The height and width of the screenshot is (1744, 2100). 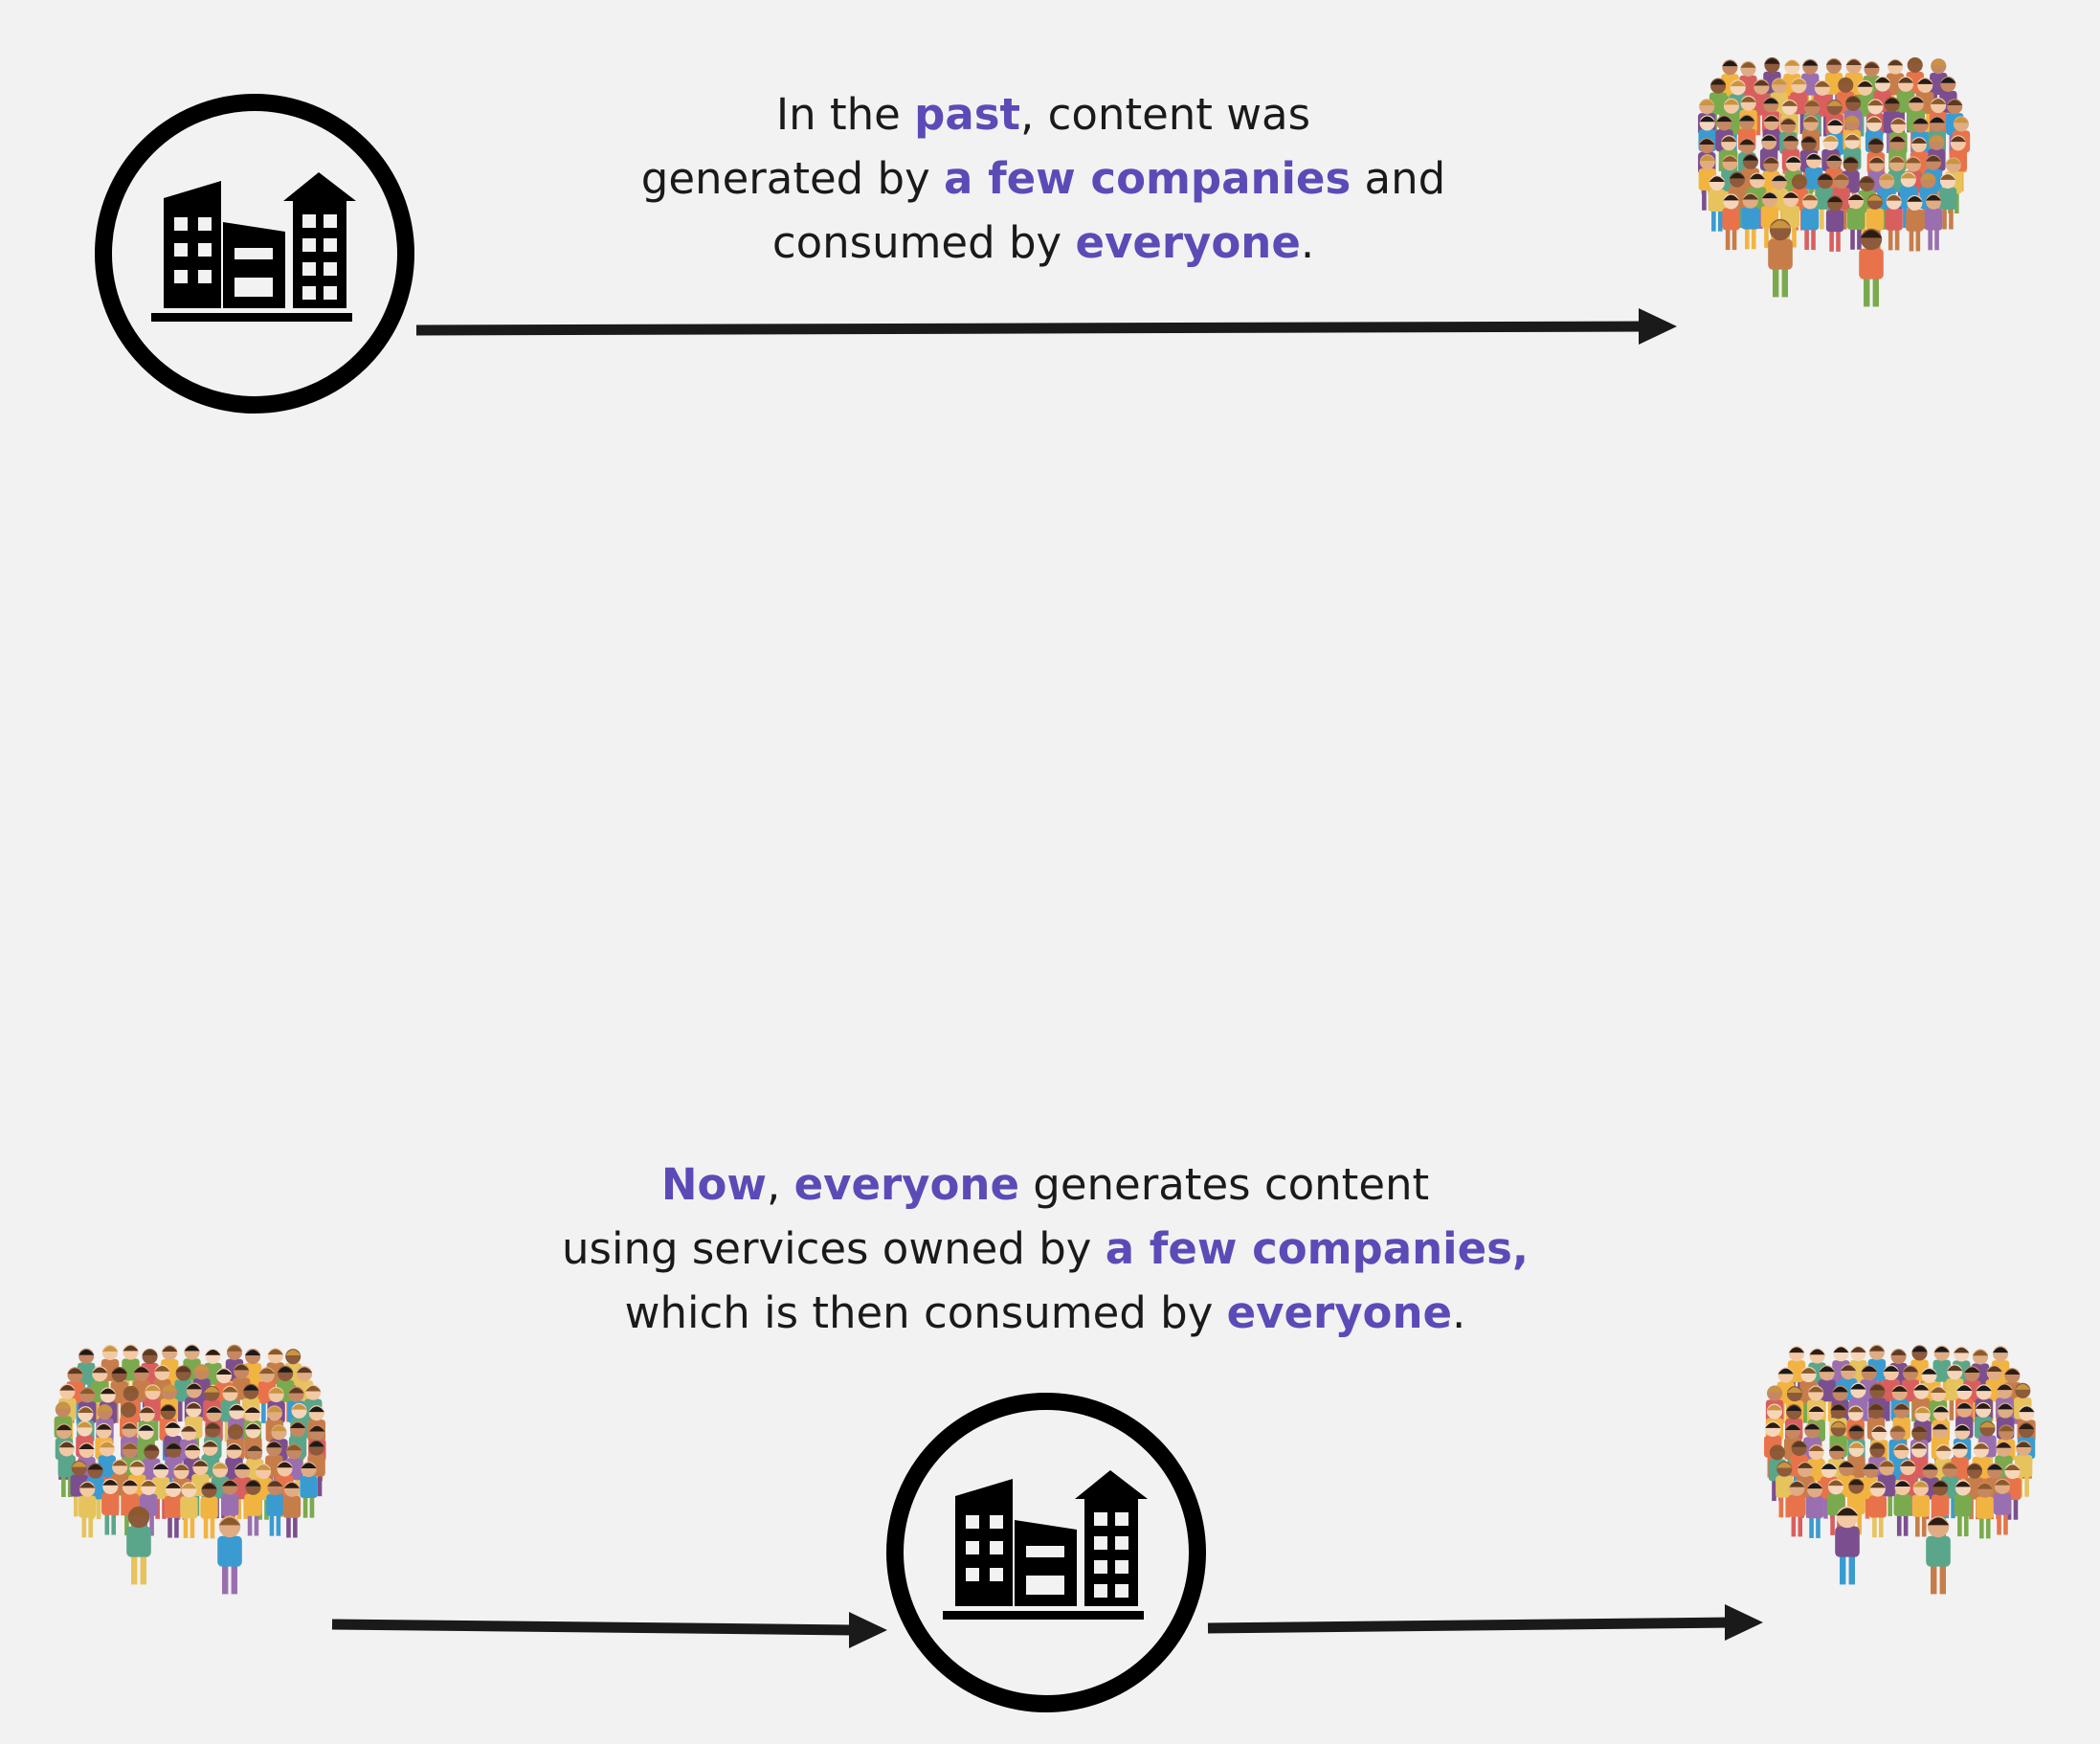 I want to click on caption-highlight: a few companies,, so click(x=1317, y=1248).